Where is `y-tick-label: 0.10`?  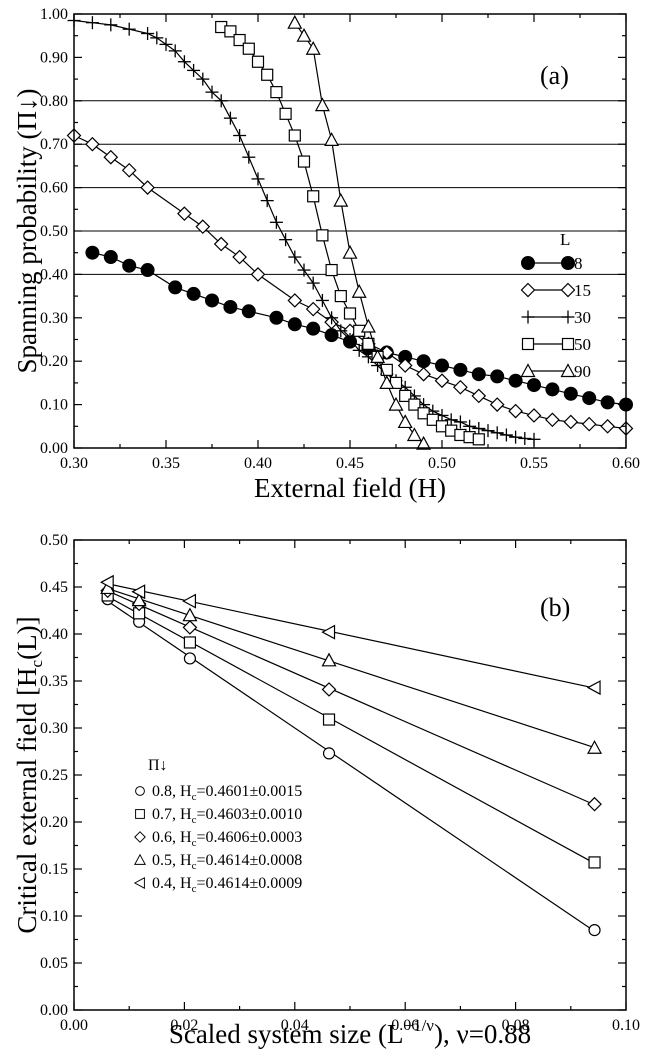
y-tick-label: 0.10 is located at coordinates (54, 405).